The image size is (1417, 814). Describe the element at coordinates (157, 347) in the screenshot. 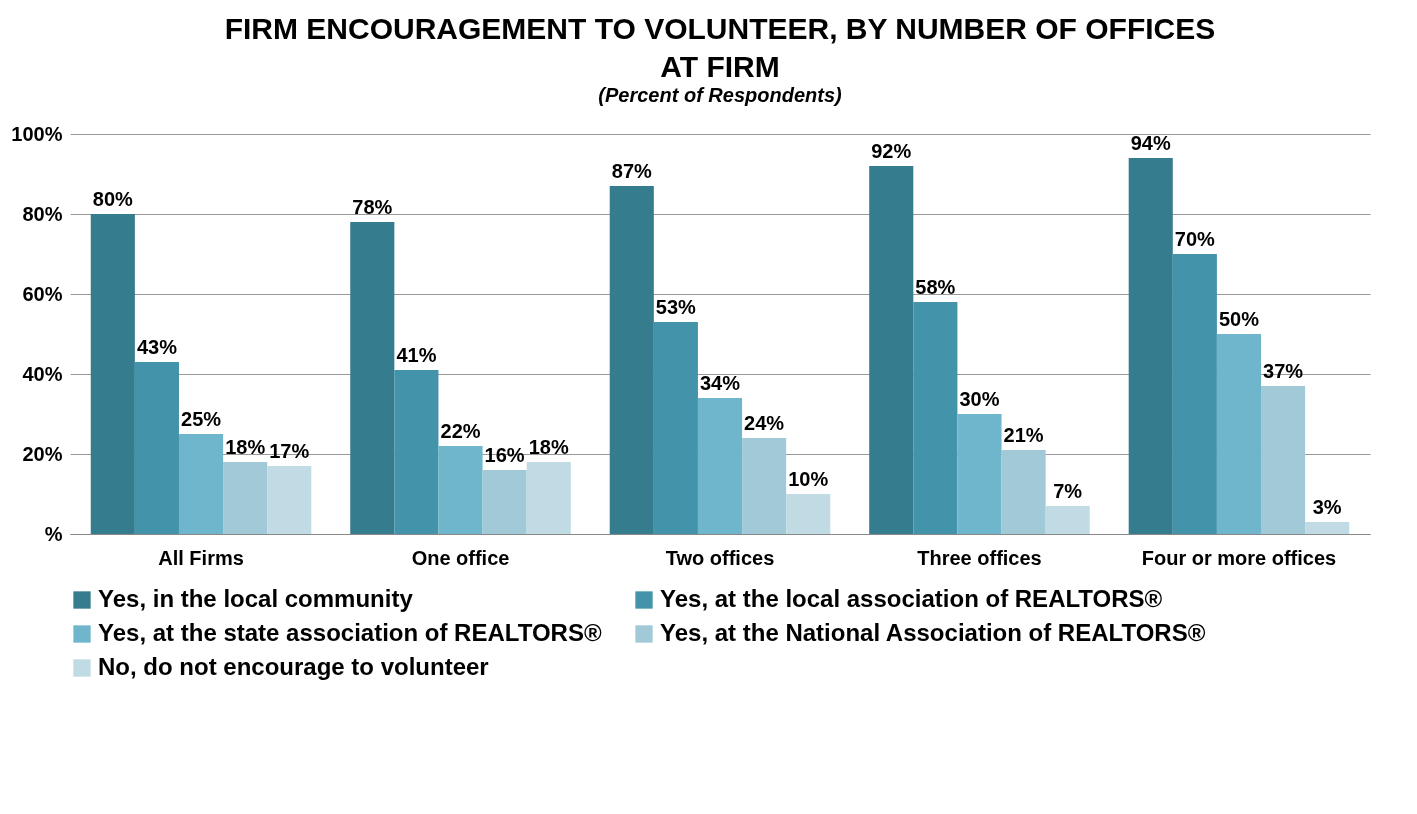

I see `data-label: 43%` at that location.